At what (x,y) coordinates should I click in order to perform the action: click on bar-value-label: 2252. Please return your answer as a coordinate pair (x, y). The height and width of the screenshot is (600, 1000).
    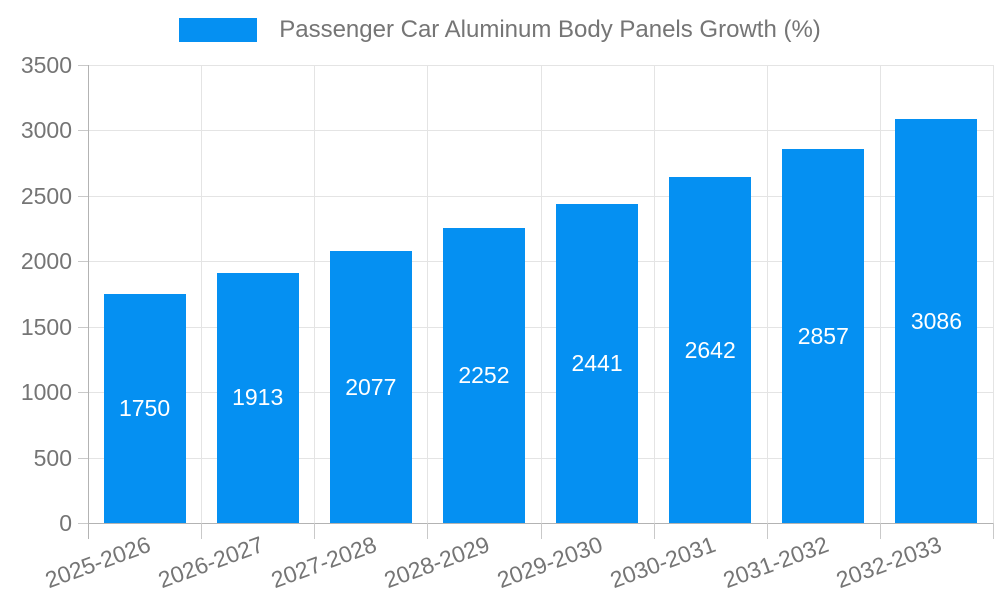
    Looking at the image, I should click on (484, 375).